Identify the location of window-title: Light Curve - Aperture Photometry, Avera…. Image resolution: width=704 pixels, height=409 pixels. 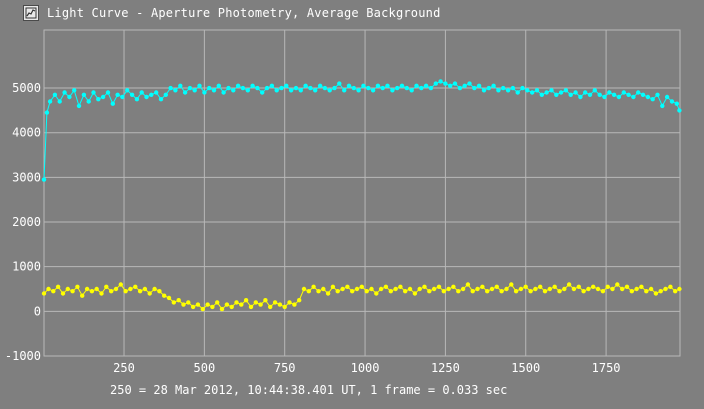
(244, 13).